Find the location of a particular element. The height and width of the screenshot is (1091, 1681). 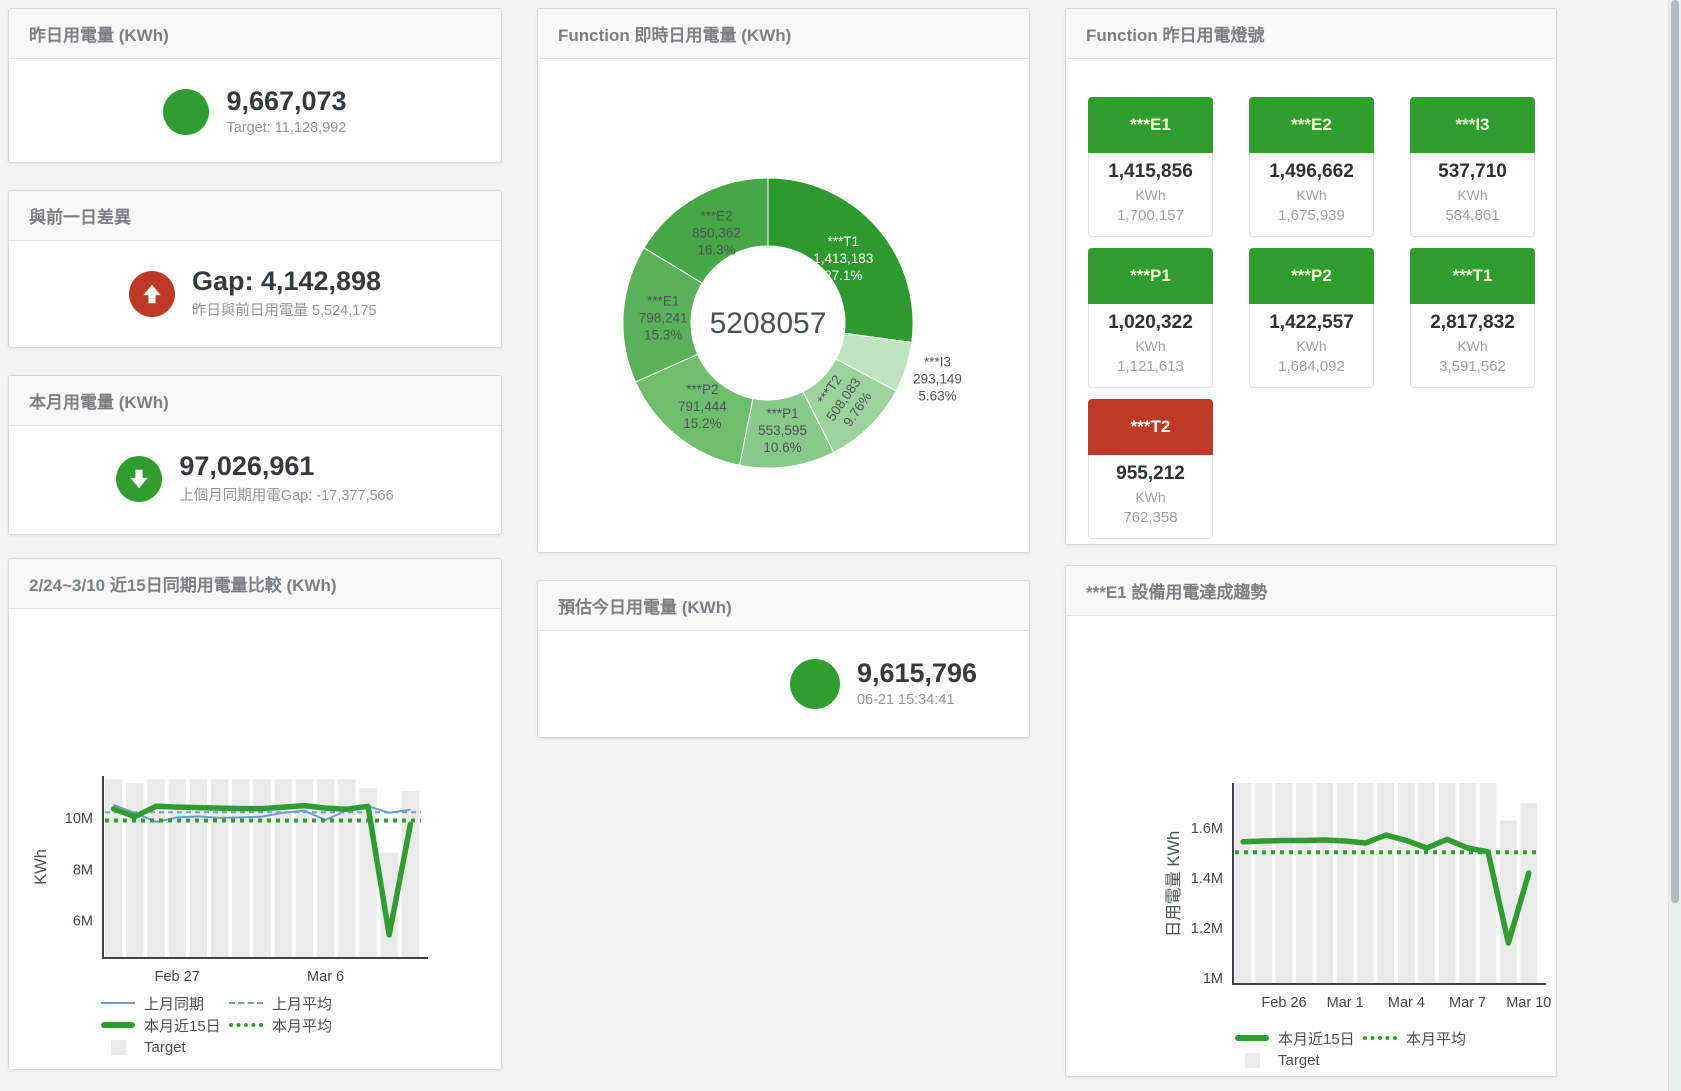

legend-item-last-month-avg: 上月平均 is located at coordinates (280, 1003).